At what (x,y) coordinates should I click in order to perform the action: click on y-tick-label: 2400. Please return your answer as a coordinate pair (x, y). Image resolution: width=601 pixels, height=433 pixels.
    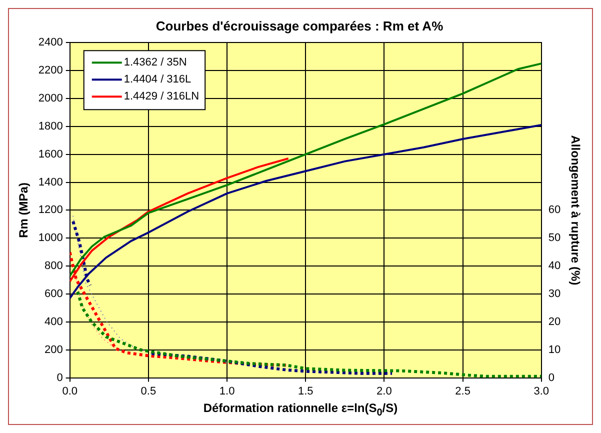
    Looking at the image, I should click on (50, 42).